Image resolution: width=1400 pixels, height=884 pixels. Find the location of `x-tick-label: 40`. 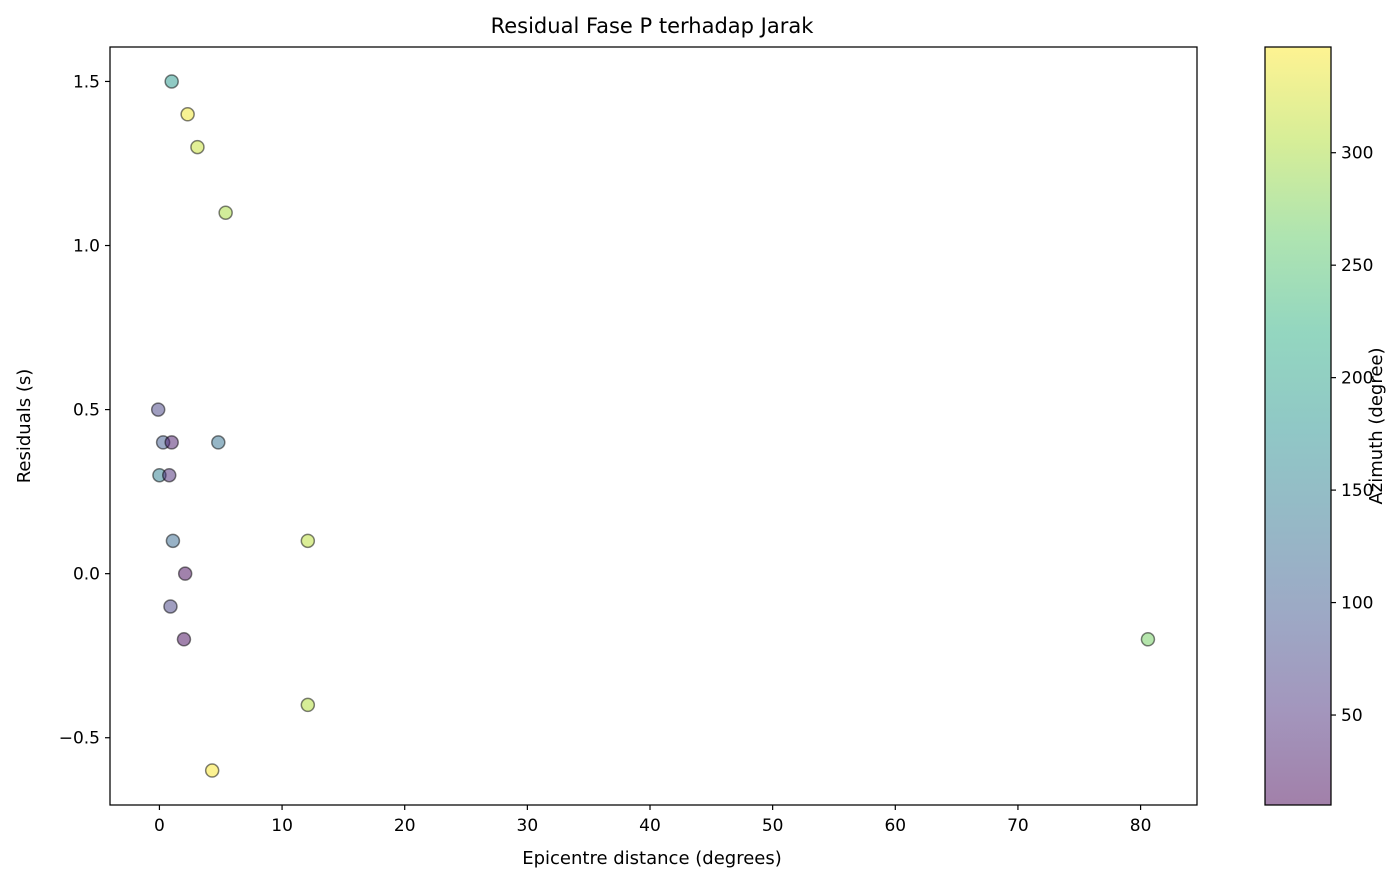

x-tick-label: 40 is located at coordinates (650, 826).